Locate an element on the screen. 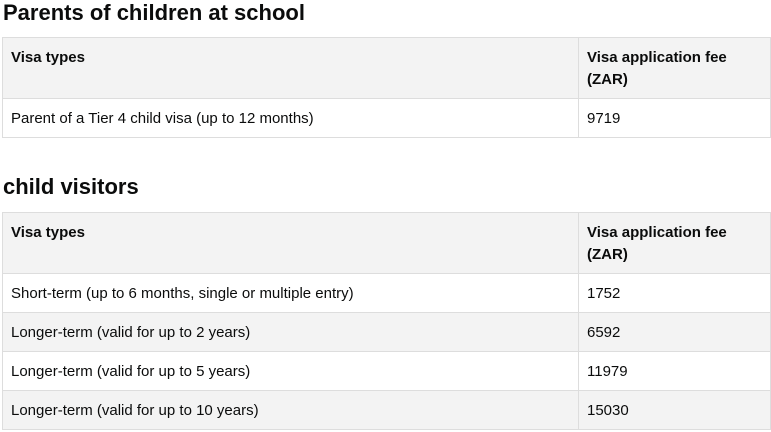 The image size is (771, 432). section-title-parents: Parents of children at school is located at coordinates (154, 12).